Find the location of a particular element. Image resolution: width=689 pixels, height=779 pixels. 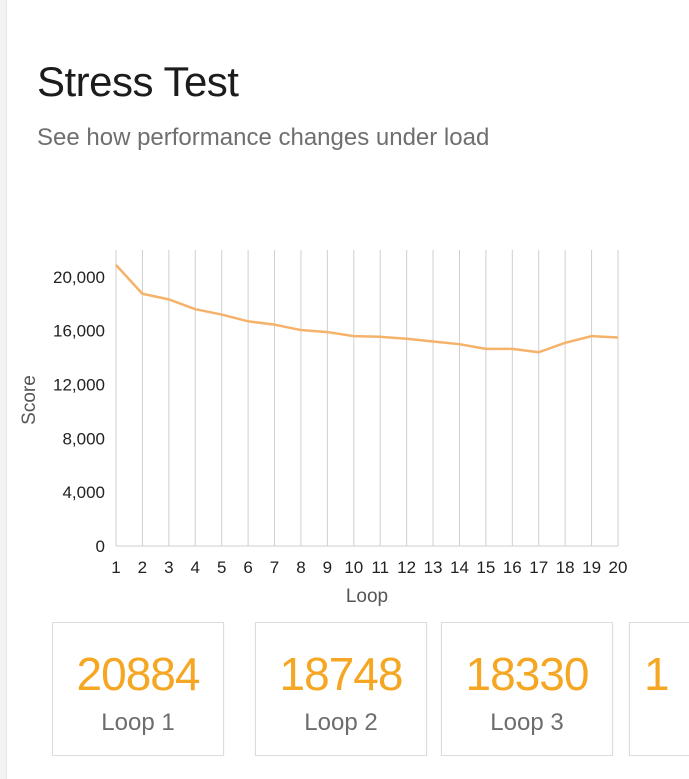

loop-score-tile: 20884 Loop 1 is located at coordinates (138, 689).